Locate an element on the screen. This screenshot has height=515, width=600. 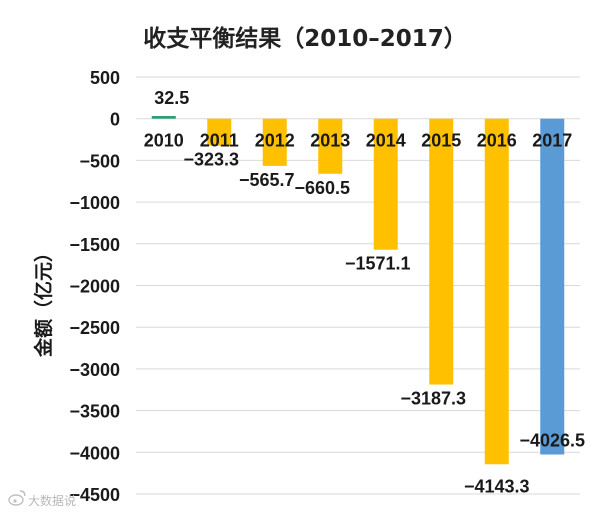
data-label: −4026.5 is located at coordinates (552, 441).